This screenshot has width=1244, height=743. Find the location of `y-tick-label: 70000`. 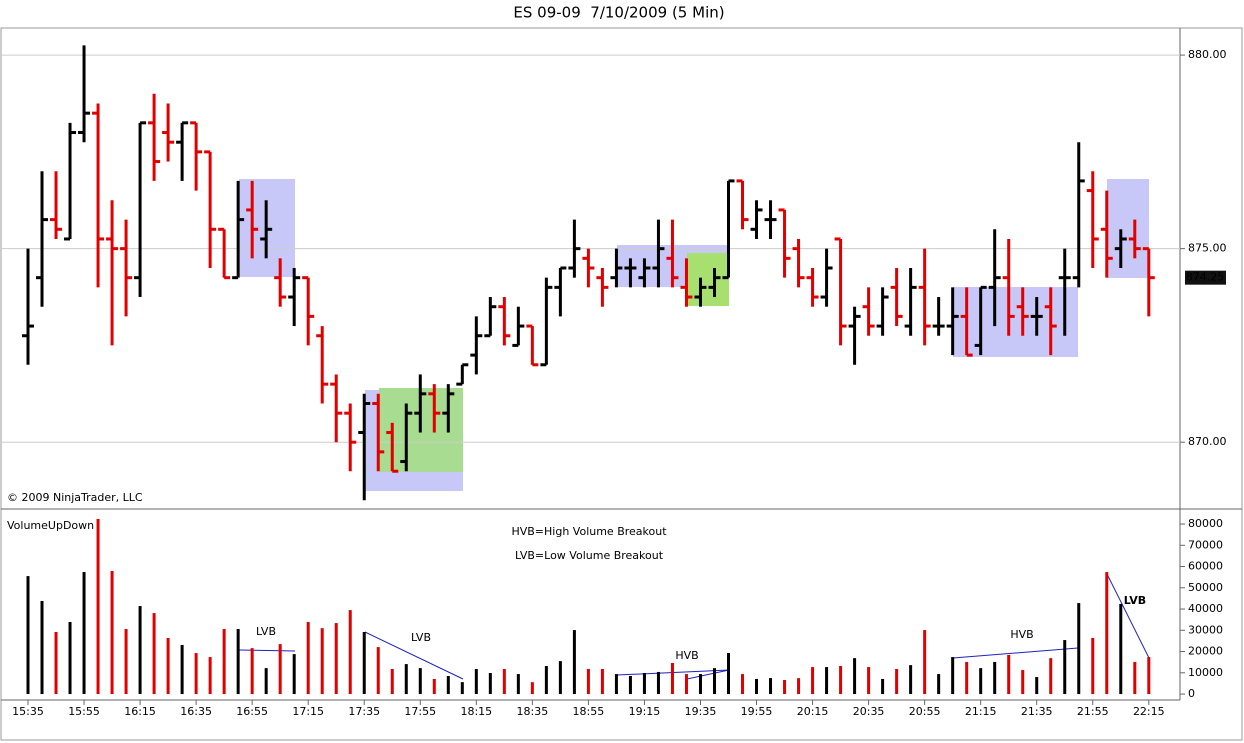

y-tick-label: 70000 is located at coordinates (1205, 544).